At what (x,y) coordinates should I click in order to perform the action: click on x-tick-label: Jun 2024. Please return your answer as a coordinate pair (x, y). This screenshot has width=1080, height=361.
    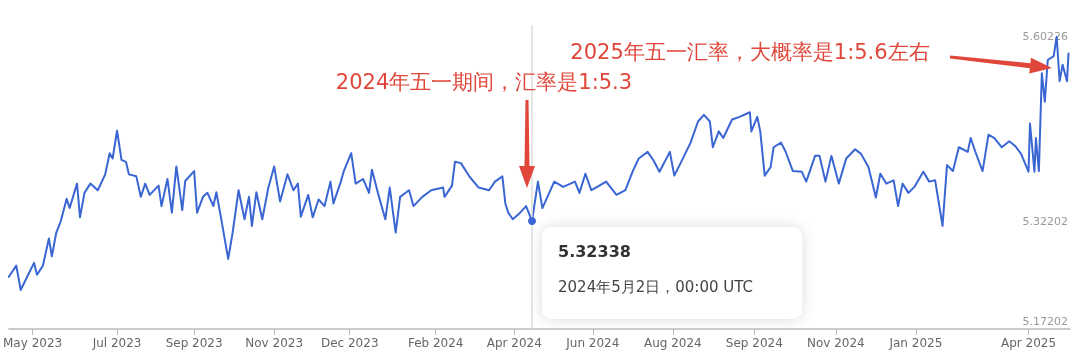
    Looking at the image, I should click on (592, 343).